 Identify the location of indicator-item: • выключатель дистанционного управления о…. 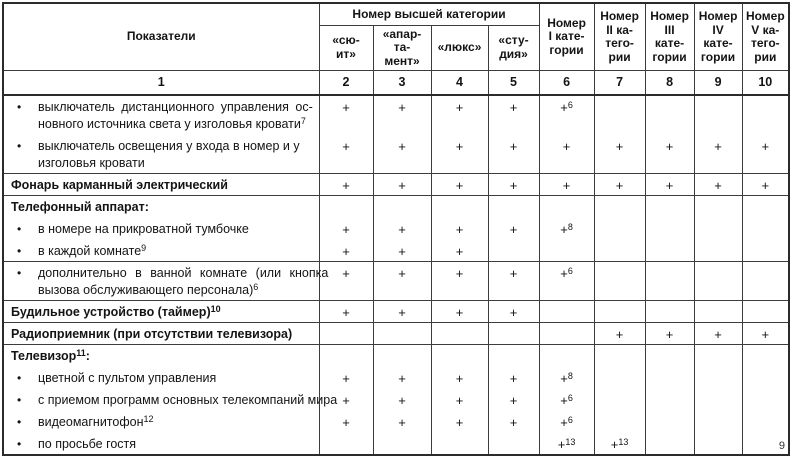
(159, 116).